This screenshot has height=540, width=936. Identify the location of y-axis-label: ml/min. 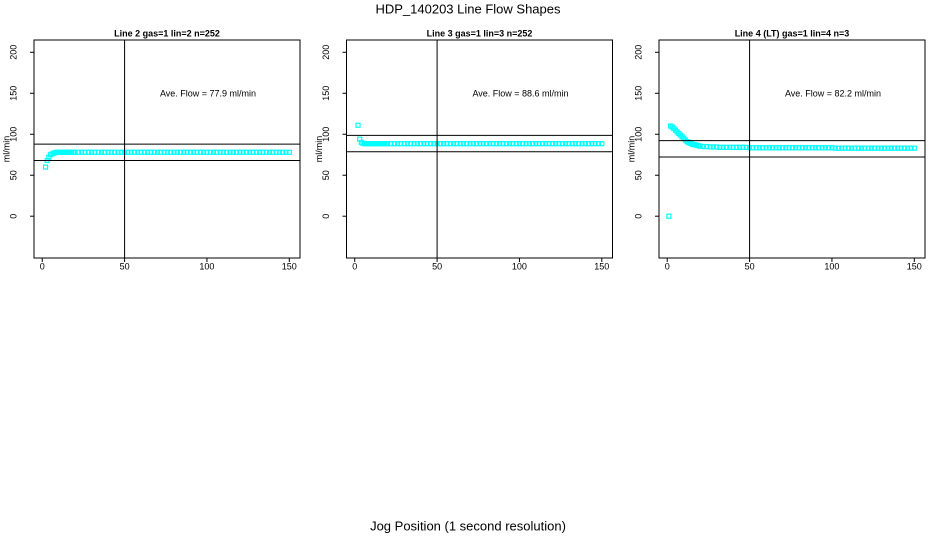
(631, 149).